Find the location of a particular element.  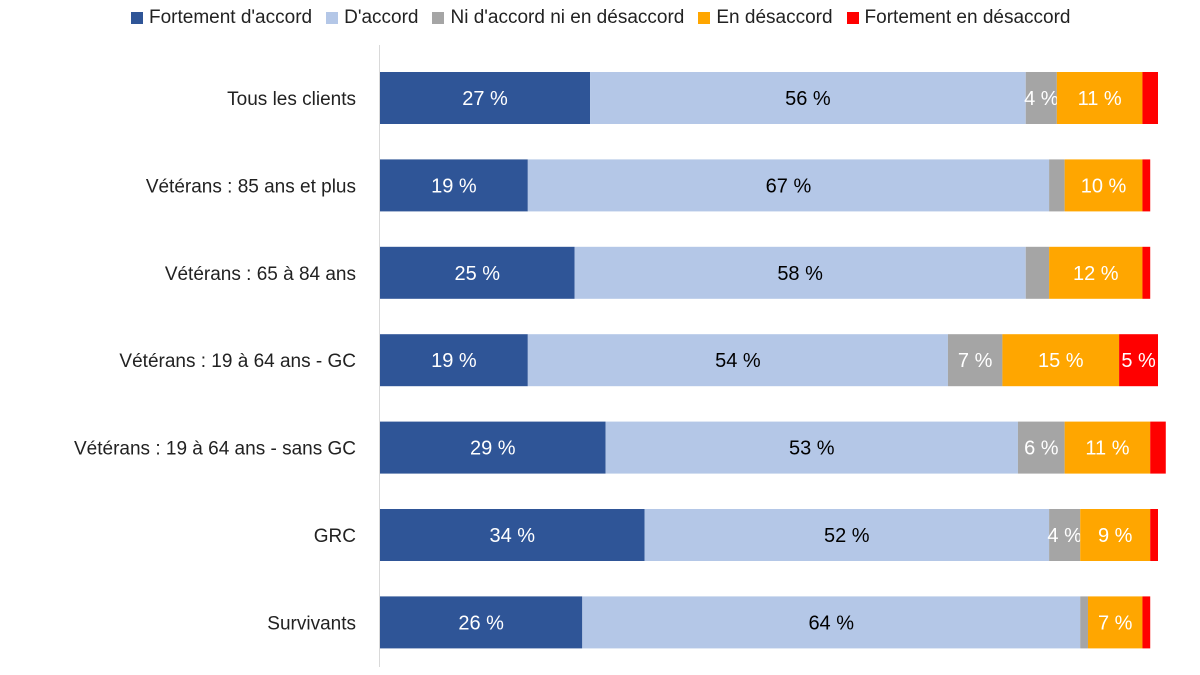

legend-label: Ni d'accord ni en désaccord is located at coordinates (567, 17).